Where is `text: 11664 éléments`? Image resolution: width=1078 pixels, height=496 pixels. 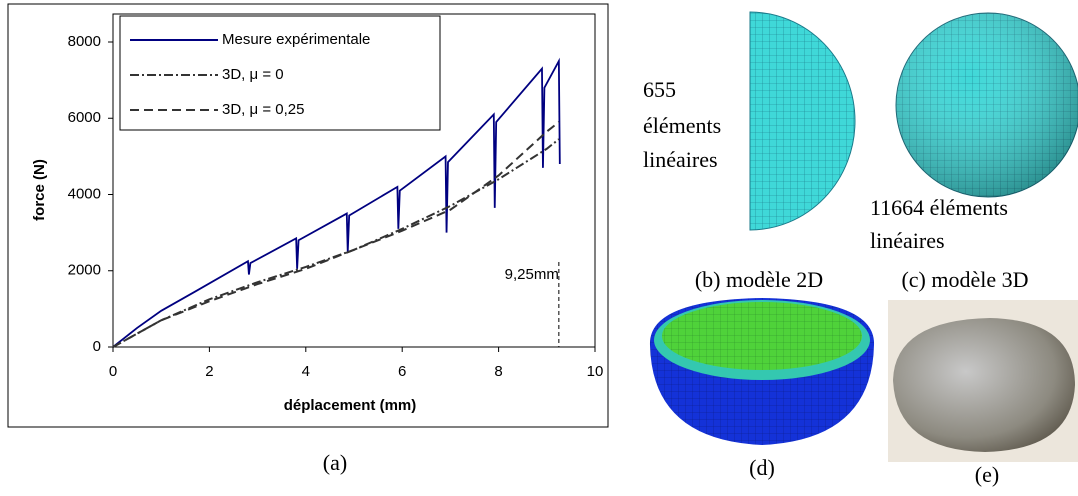
text: 11664 éléments is located at coordinates (939, 207).